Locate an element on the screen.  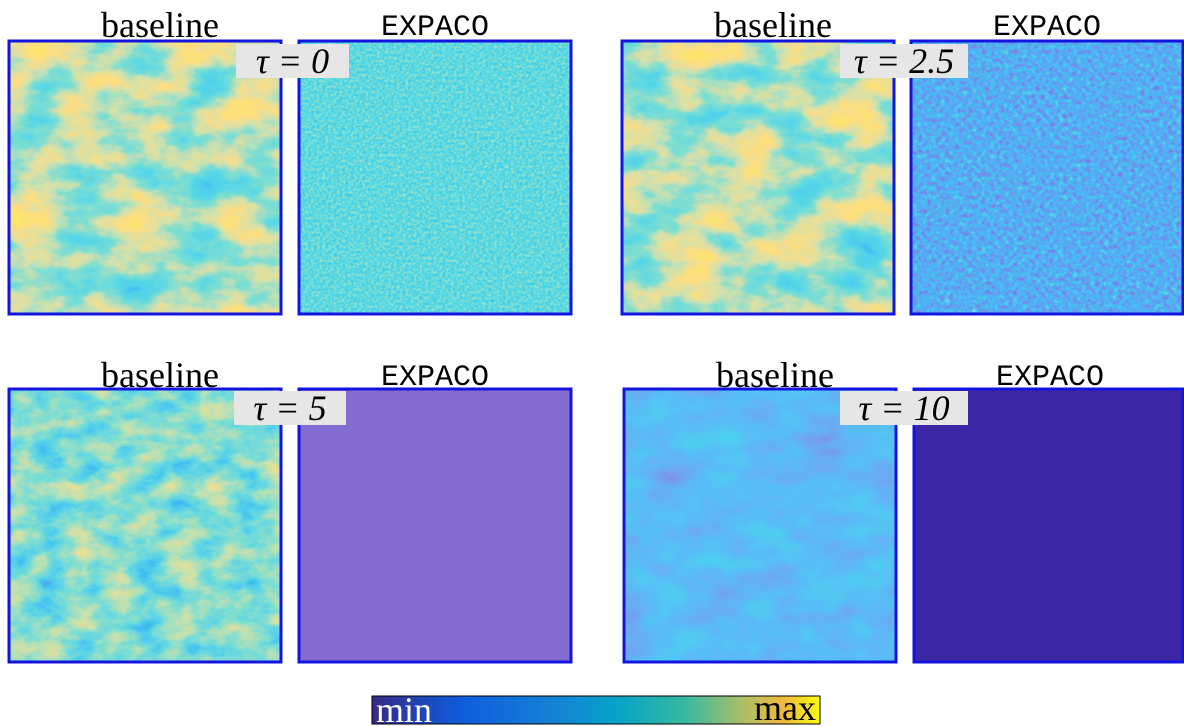
tau-label: τ = 0 is located at coordinates (292, 61).